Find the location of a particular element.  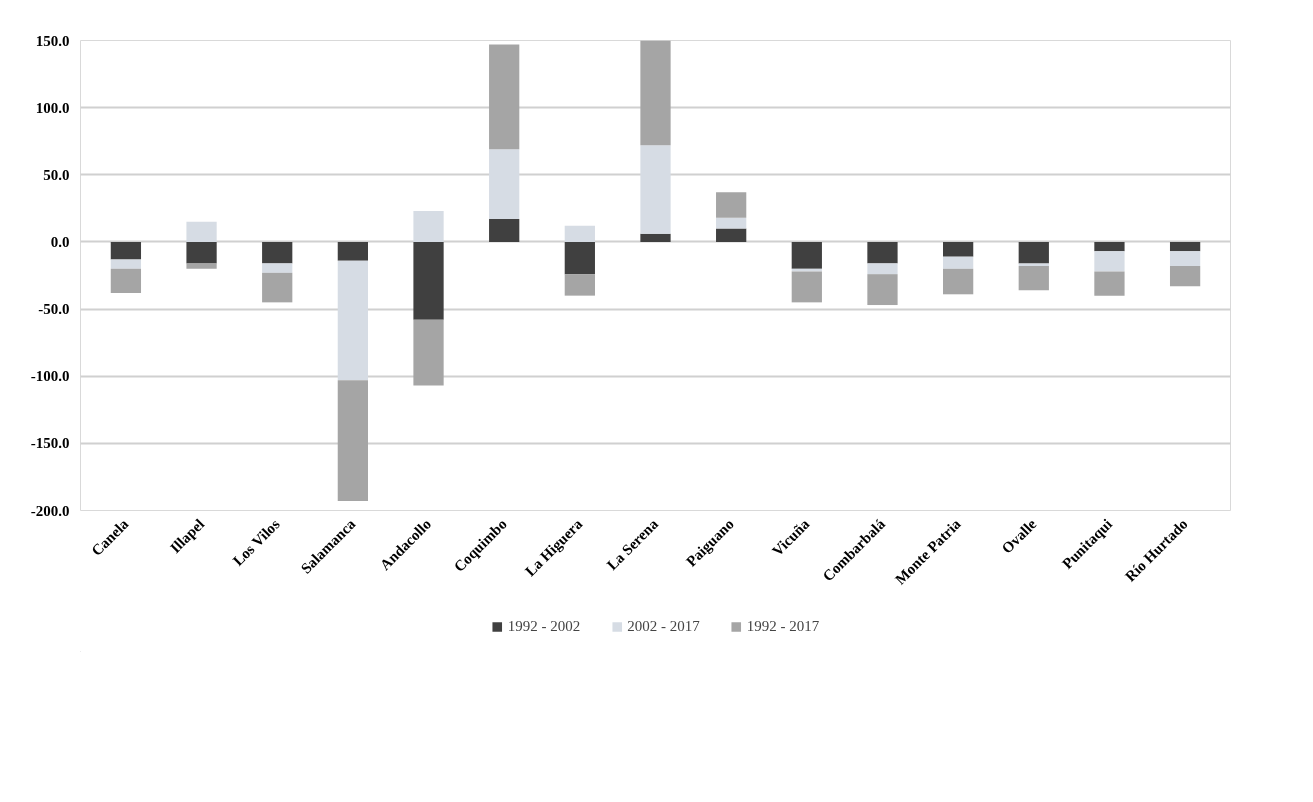

y-tick-label: -100.0 is located at coordinates (50, 376).